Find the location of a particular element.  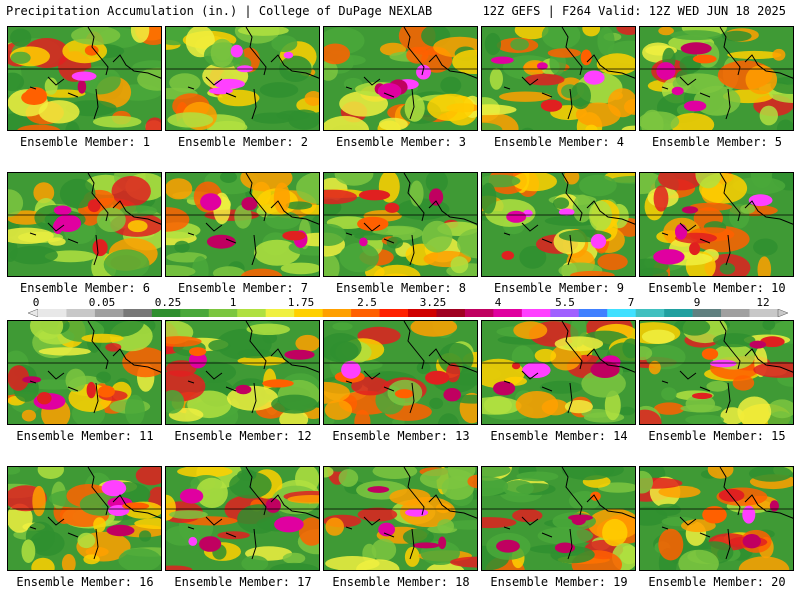

color-scale-tick-label: 0.25 is located at coordinates (168, 302).